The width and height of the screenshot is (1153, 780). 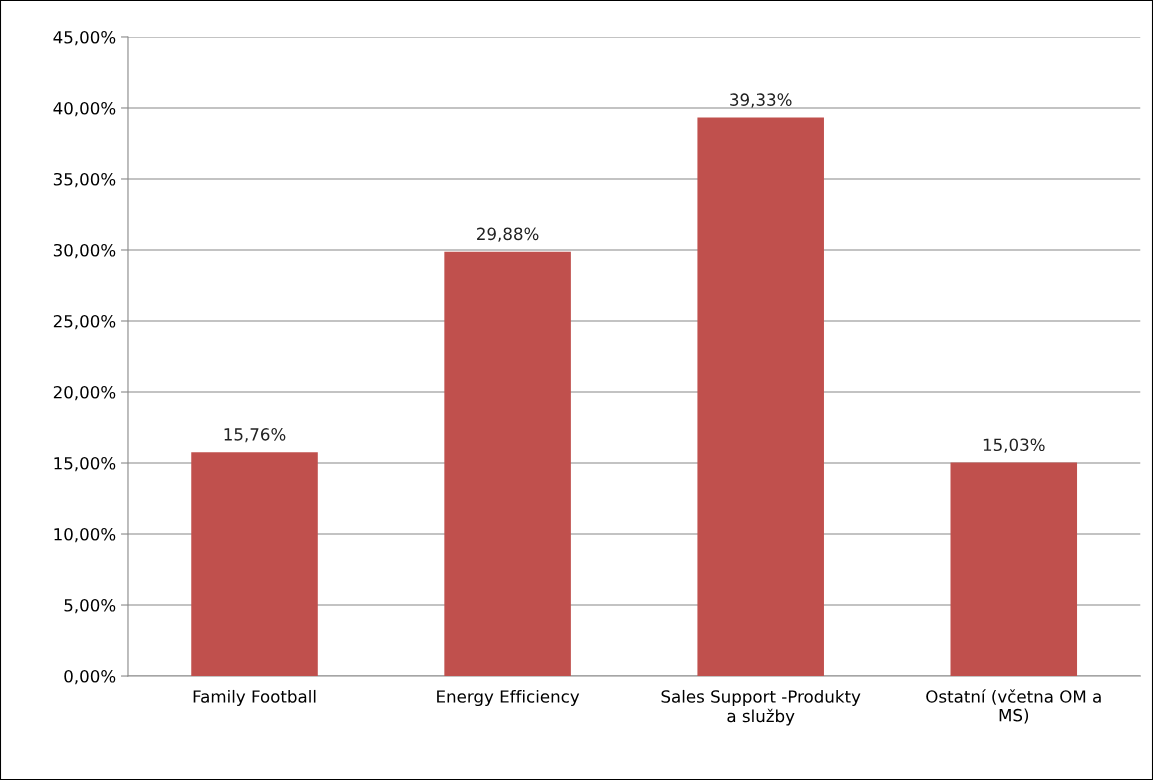 I want to click on y-tick-label: 40,00%, so click(x=84, y=109).